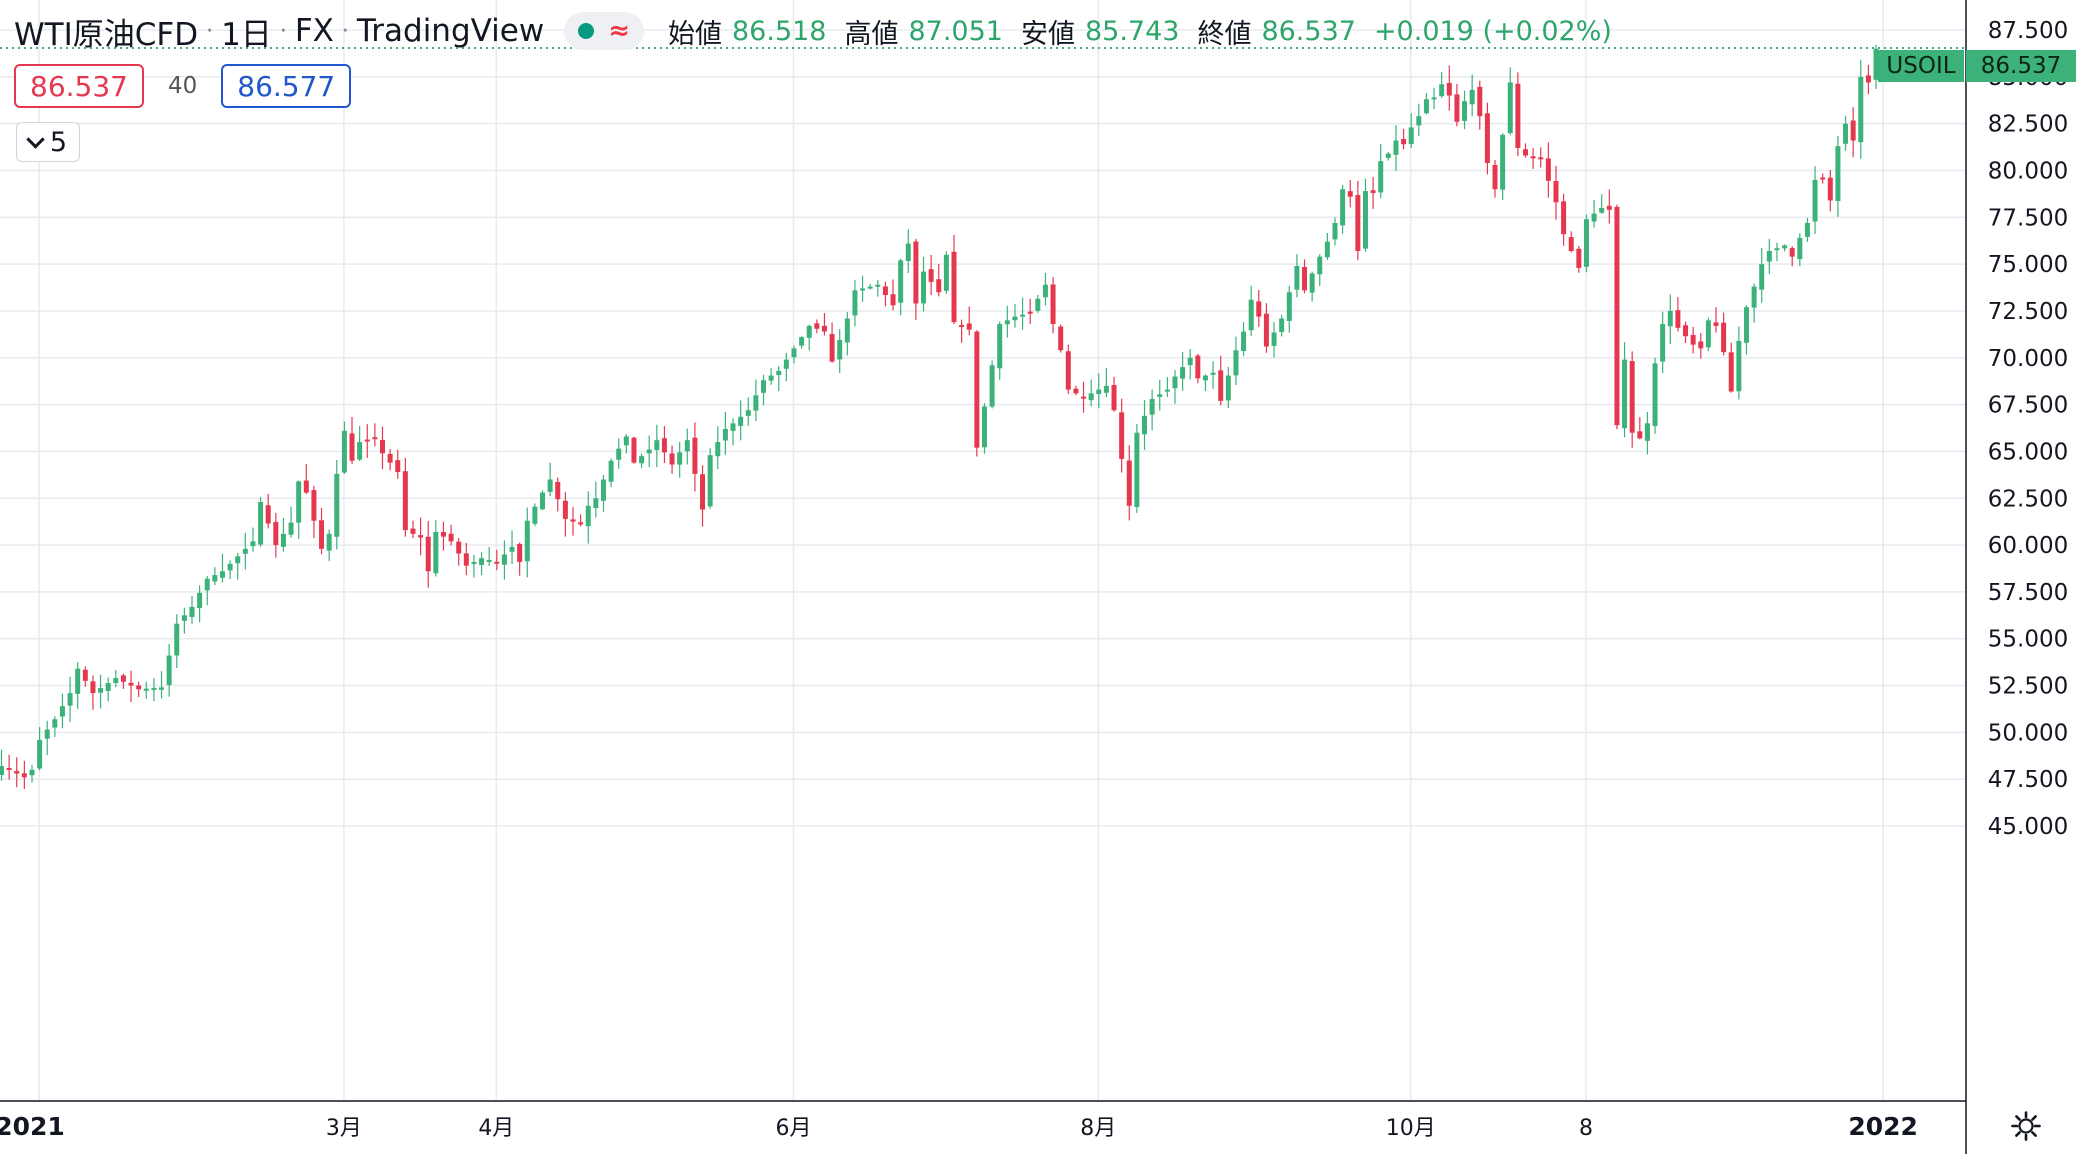 The height and width of the screenshot is (1154, 2076). I want to click on time-axis: 2021 3月 4月 6月 8月 10月 8 2022, so click(959, 1126).